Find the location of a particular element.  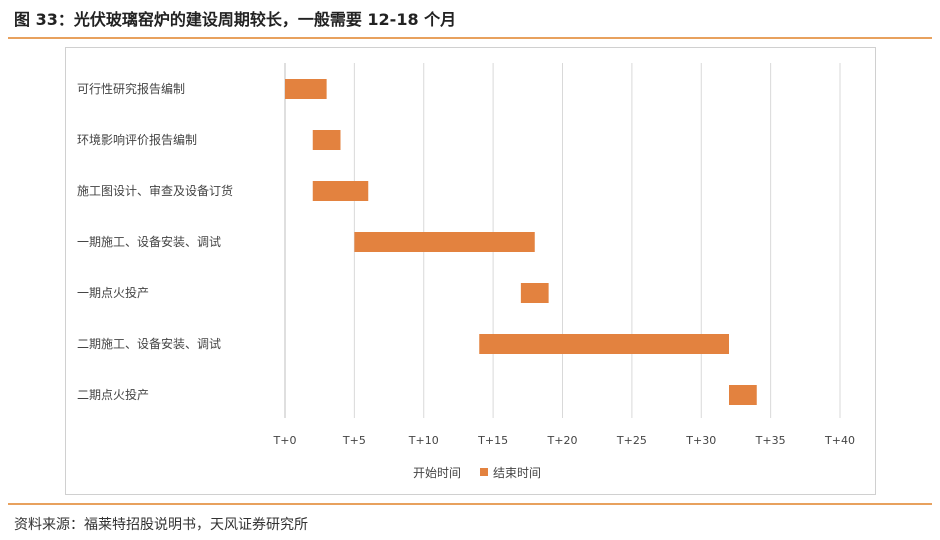

x-tick-label-10: T+10 is located at coordinates (423, 440).